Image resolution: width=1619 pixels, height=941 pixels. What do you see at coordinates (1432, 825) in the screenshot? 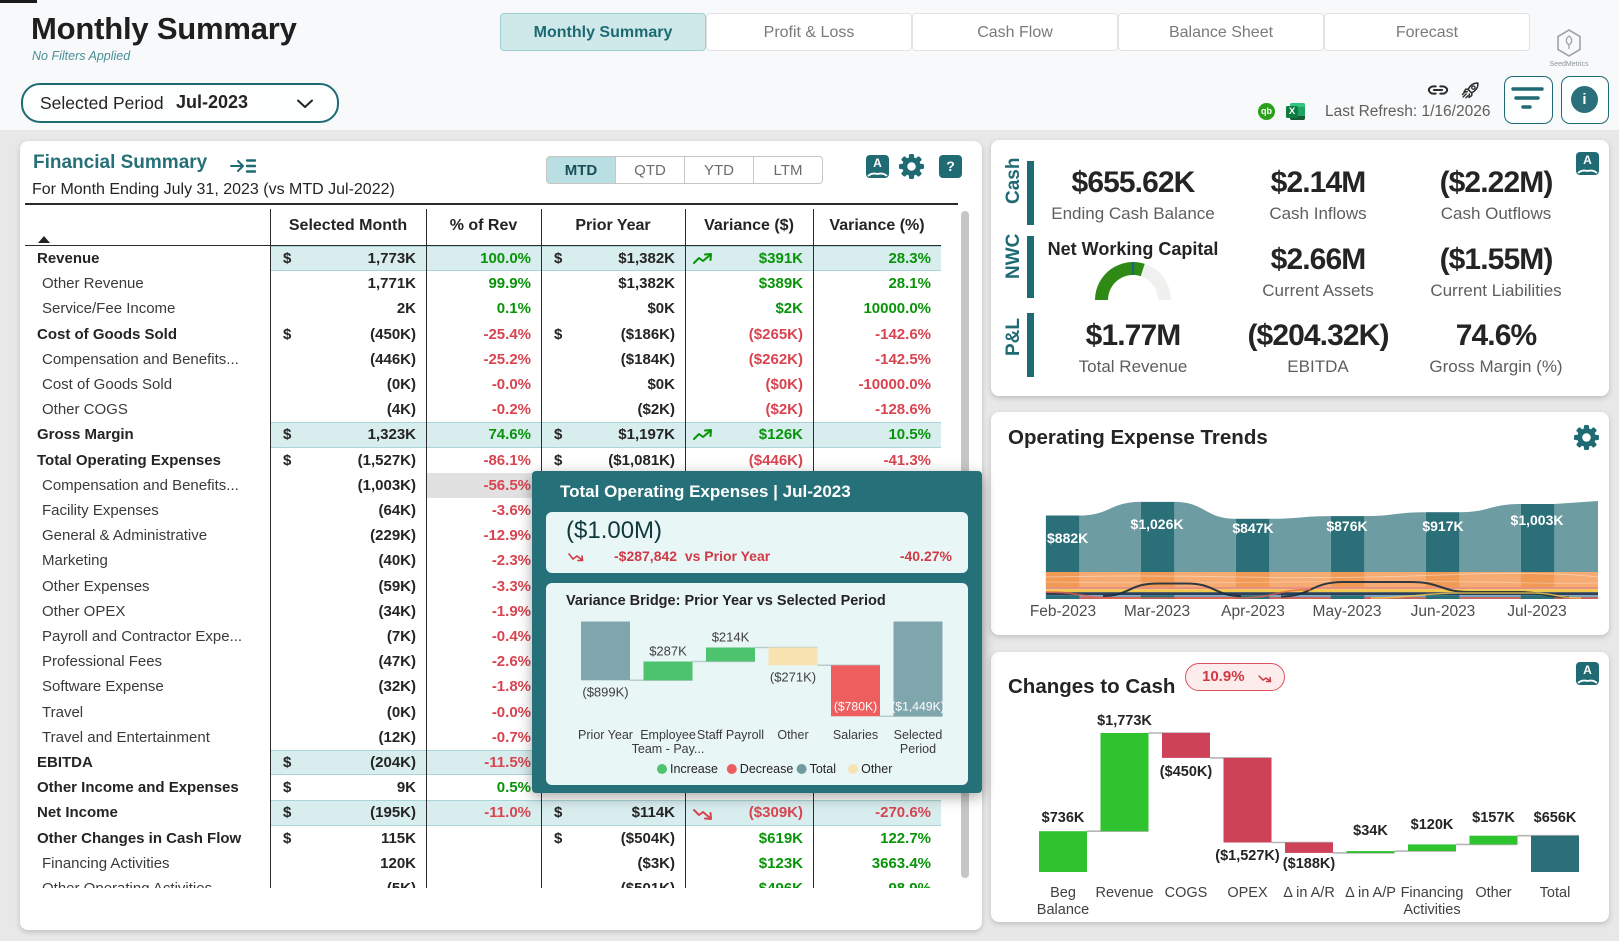
I see `svg-text: $120K` at bounding box center [1432, 825].